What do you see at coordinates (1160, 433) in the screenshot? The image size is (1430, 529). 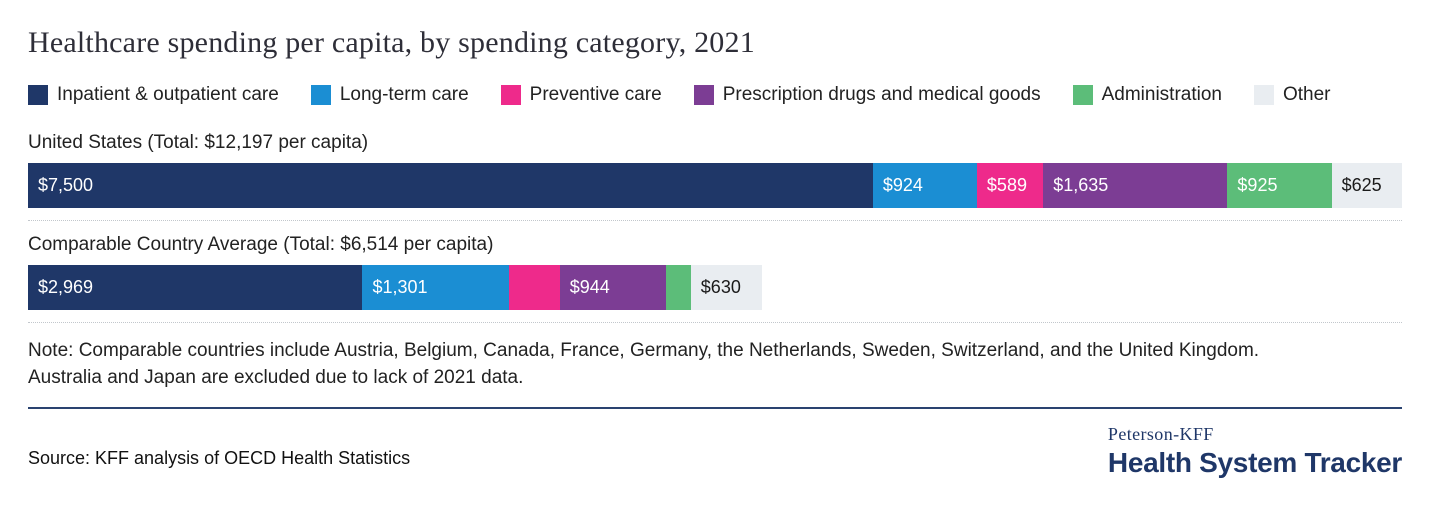 I see `logo-peterson-kff-text: Peterson-KFF` at bounding box center [1160, 433].